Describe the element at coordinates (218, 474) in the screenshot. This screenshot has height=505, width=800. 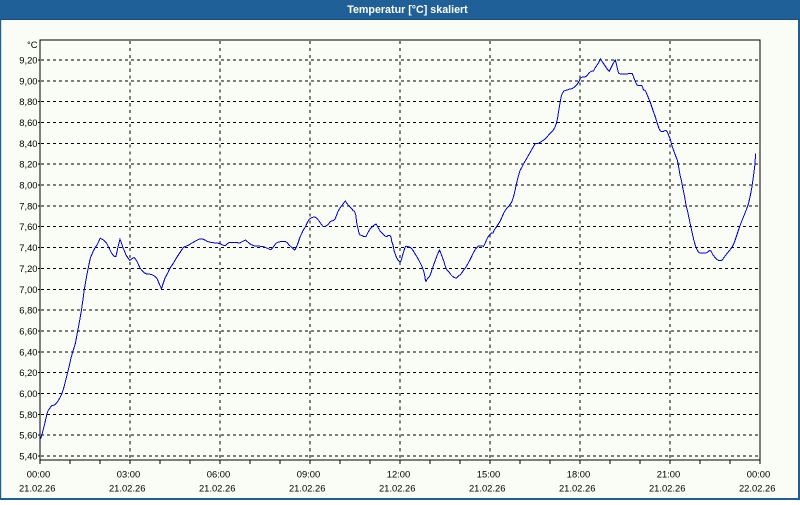
I see `svg-text: 06:00` at that location.